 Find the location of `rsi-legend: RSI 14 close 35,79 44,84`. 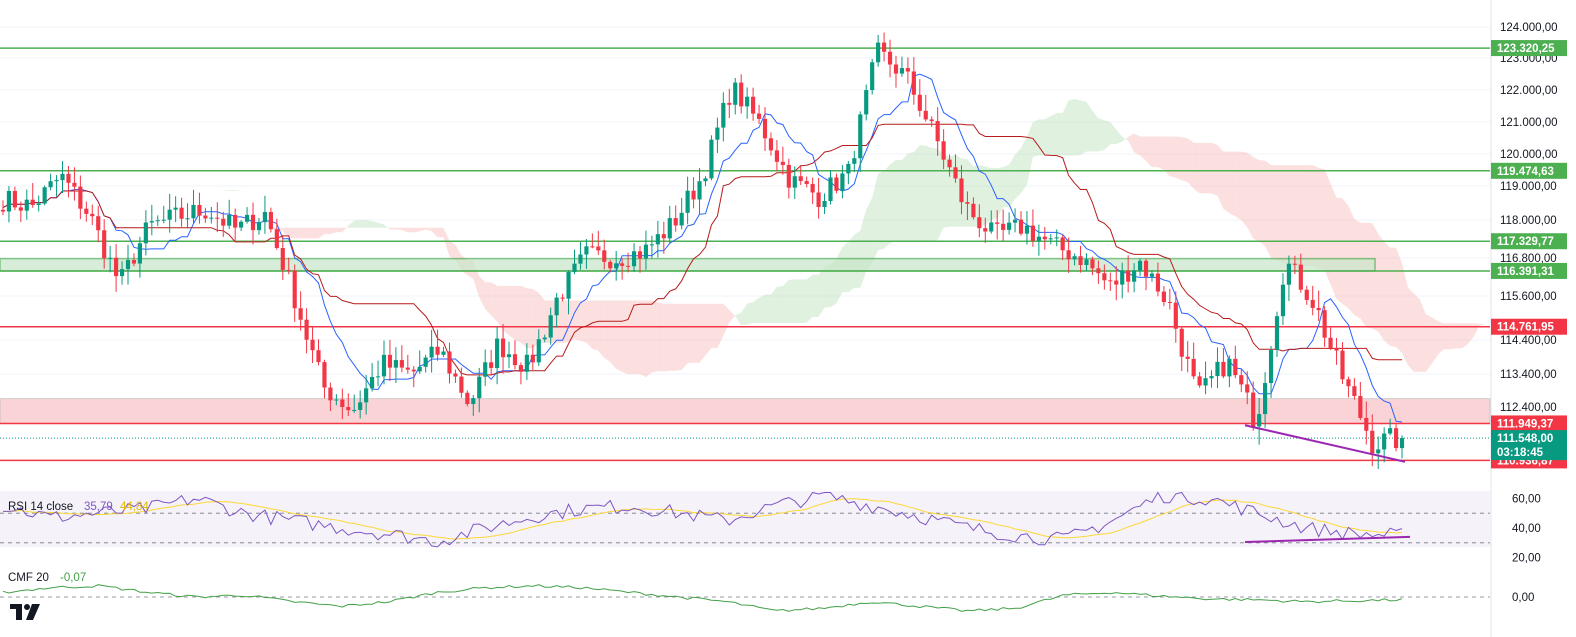

rsi-legend: RSI 14 close 35,79 44,84 is located at coordinates (78, 507).